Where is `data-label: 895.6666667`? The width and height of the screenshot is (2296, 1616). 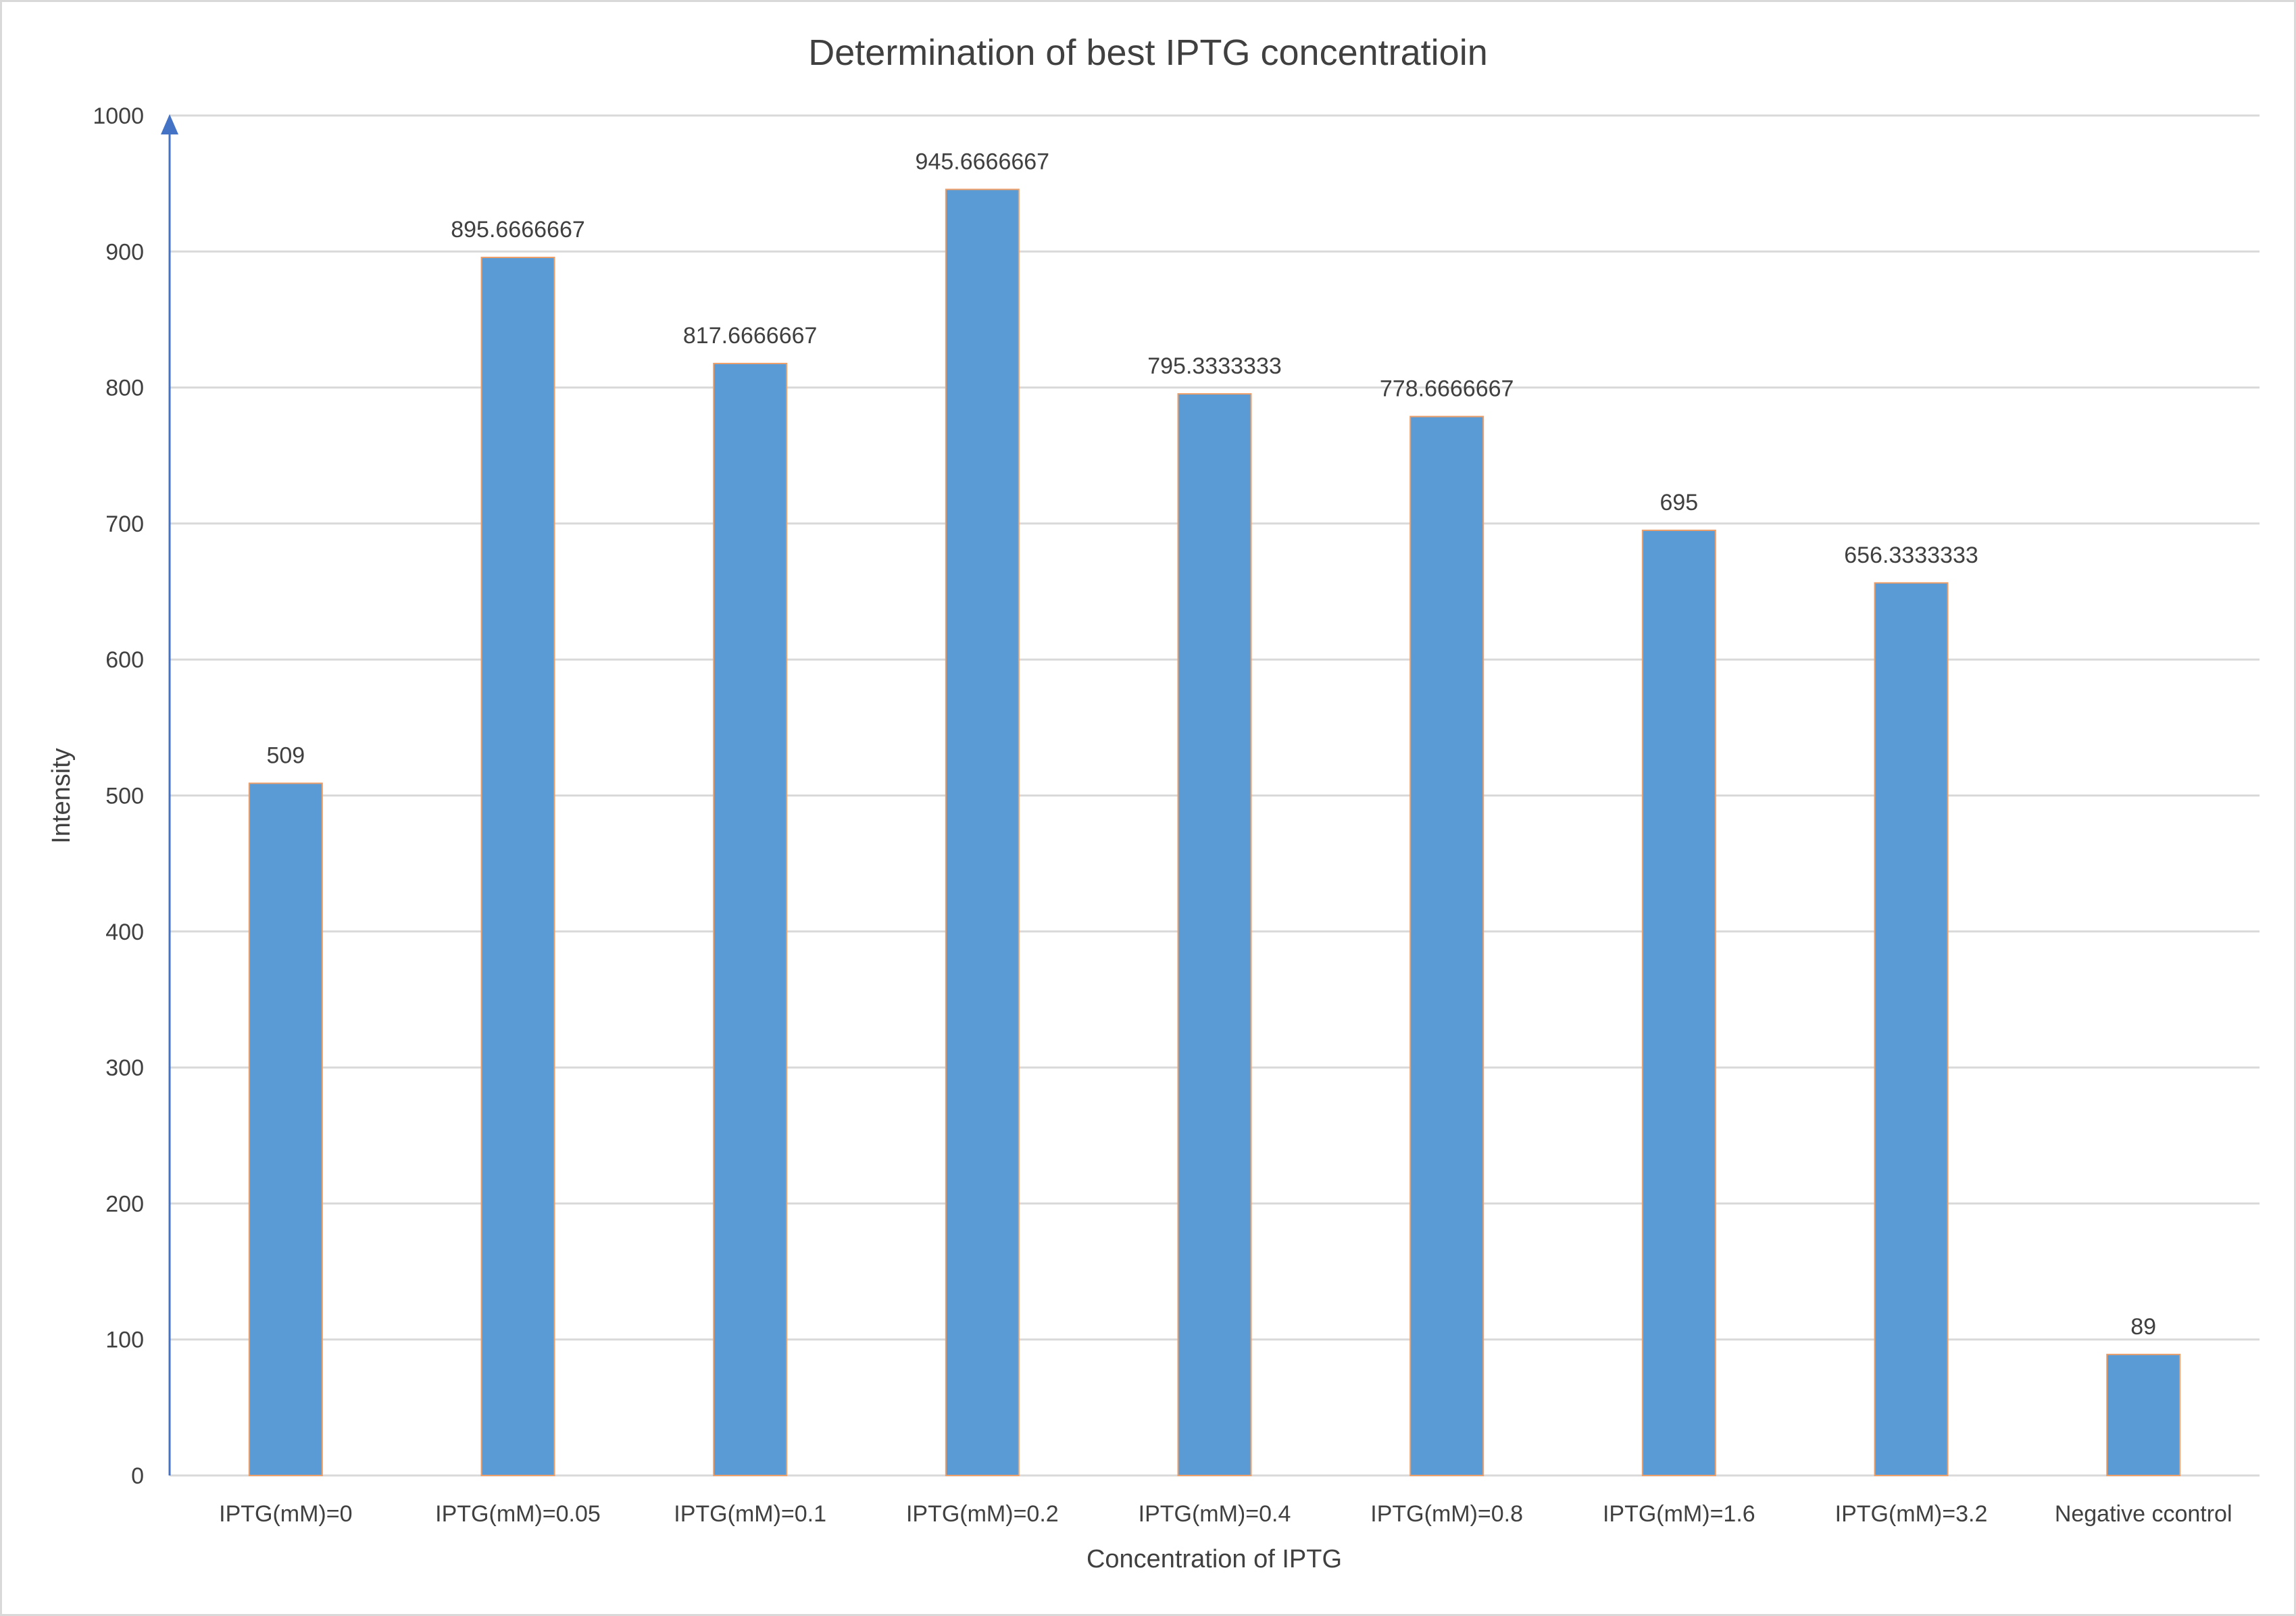
data-label: 895.6666667 is located at coordinates (518, 230).